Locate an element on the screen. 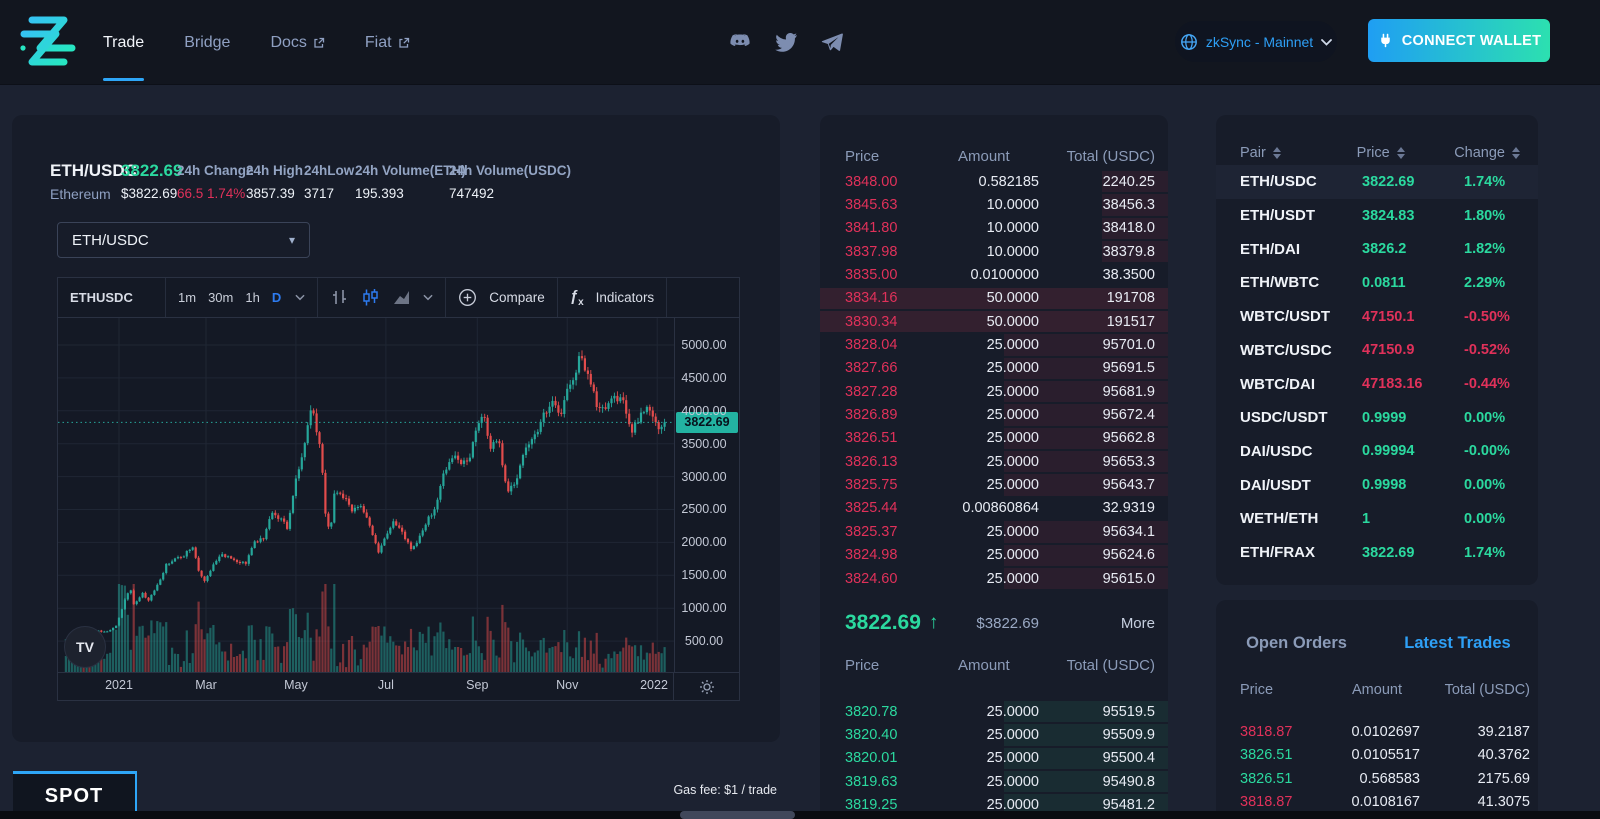  zigzag-logo-icon is located at coordinates (48, 42).